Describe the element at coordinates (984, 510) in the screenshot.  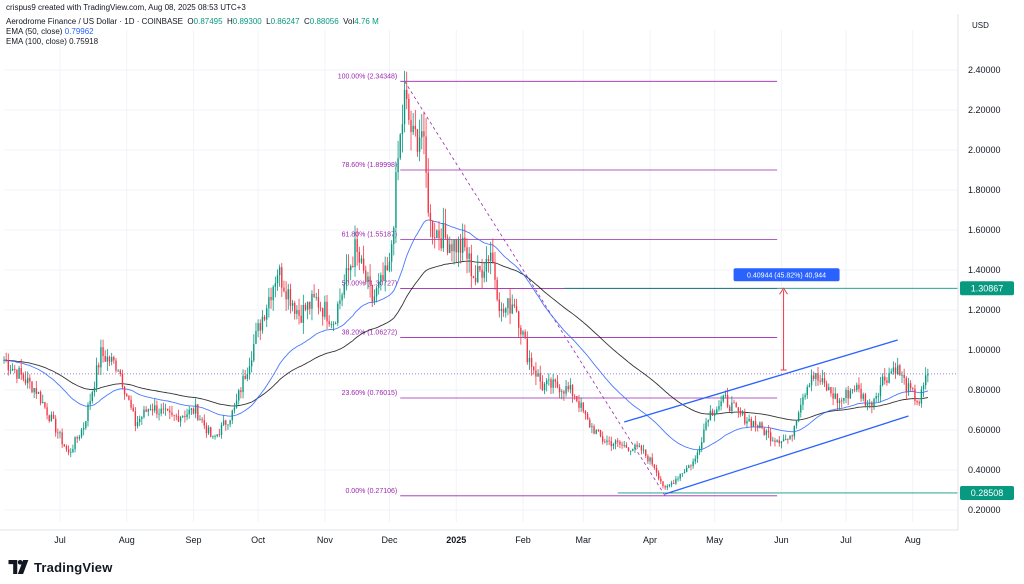
I see `price-tick-label: 0.20000` at that location.